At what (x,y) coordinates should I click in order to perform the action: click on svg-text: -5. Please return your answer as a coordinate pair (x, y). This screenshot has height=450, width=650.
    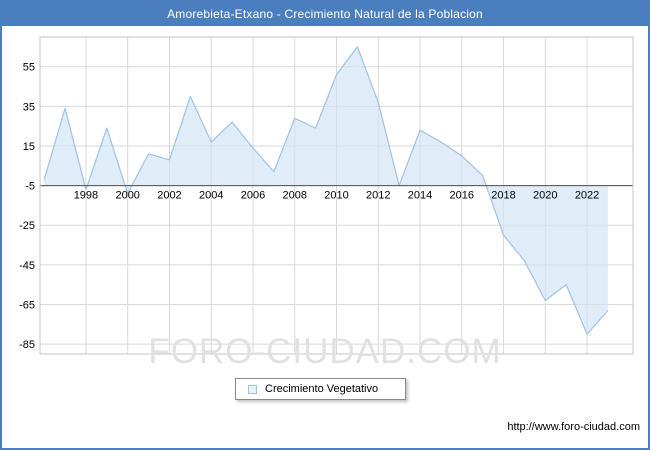
    Looking at the image, I should click on (30, 187).